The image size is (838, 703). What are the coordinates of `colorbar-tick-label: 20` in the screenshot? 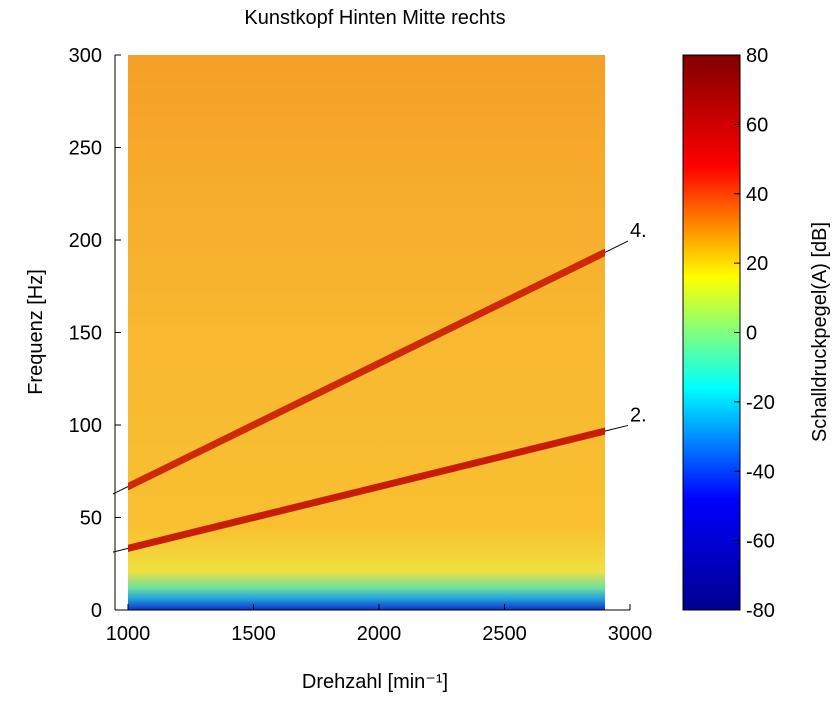 It's located at (757, 264).